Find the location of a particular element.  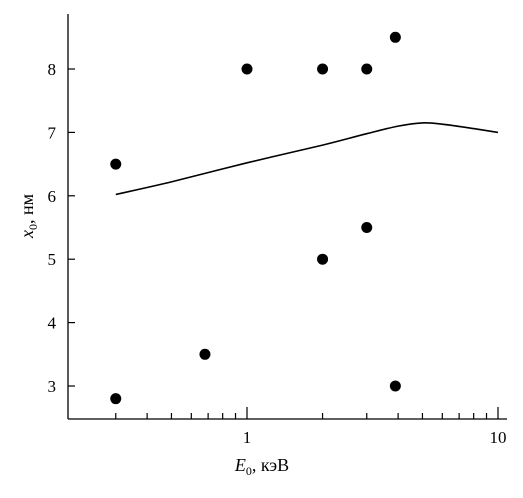

x-ticks: 1 10 is located at coordinates (311, 427).